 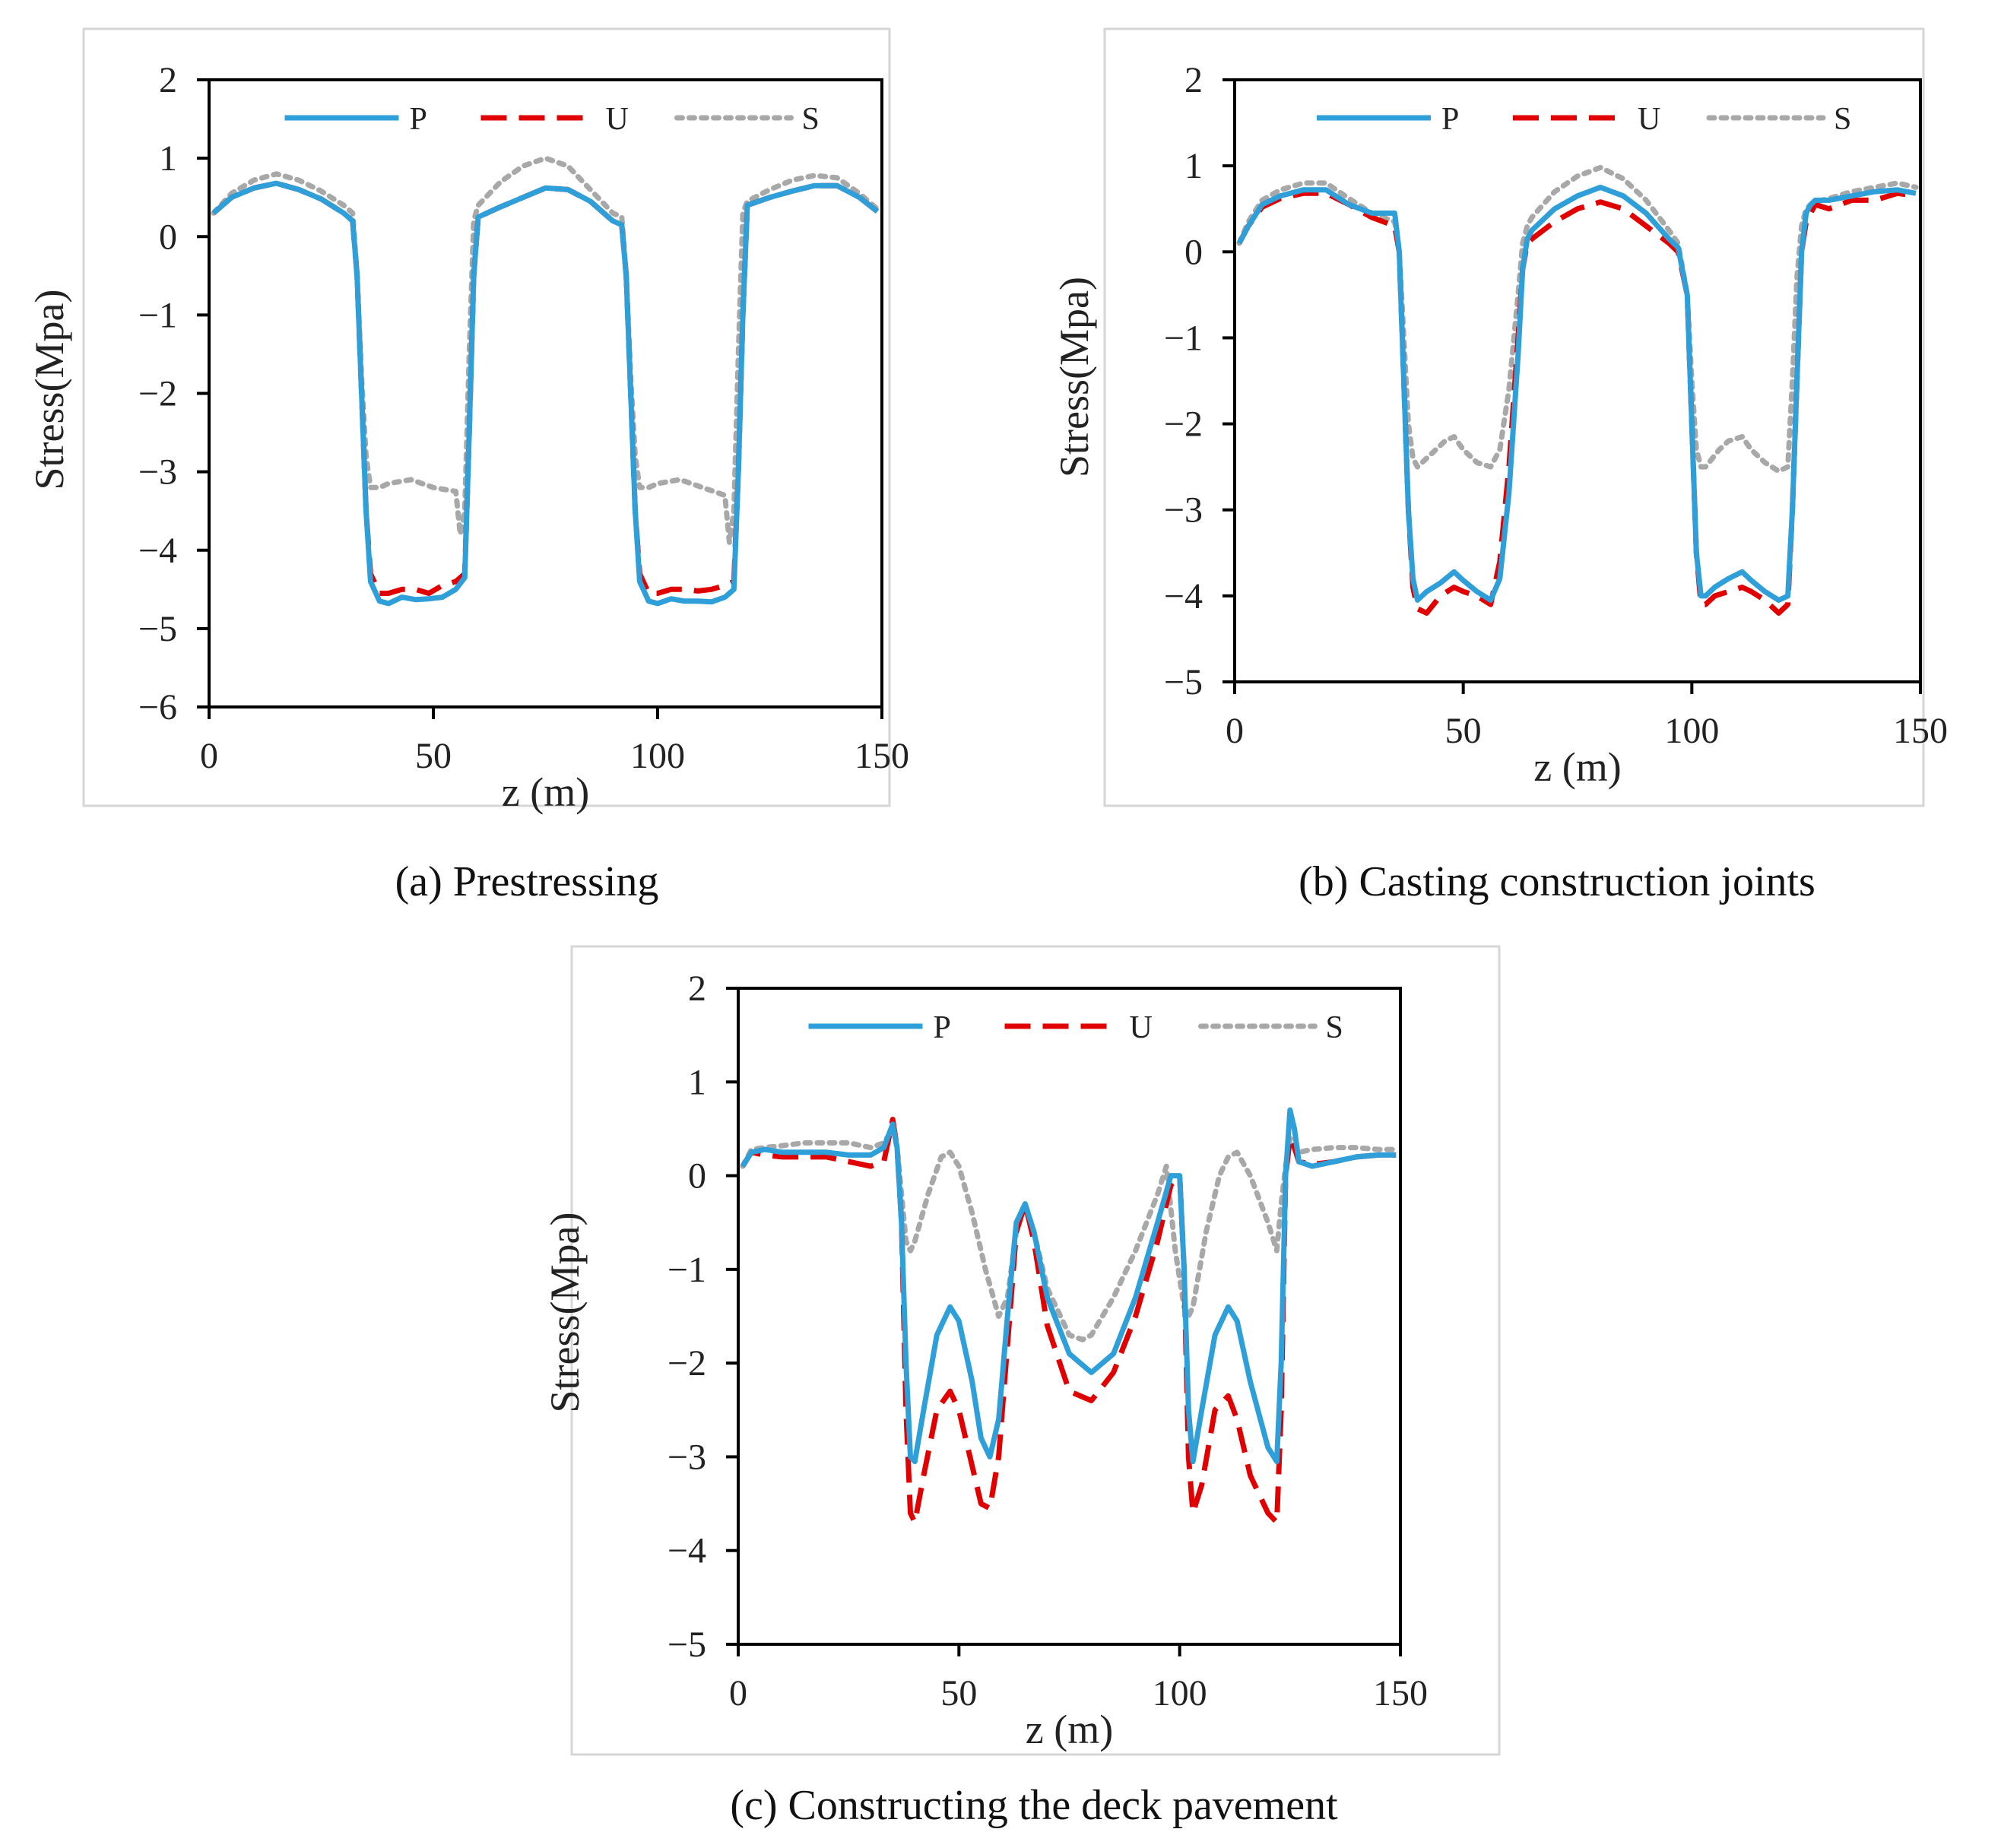 What do you see at coordinates (565, 1312) in the screenshot?
I see `chart-c-ylabel: Stress(Mpa)` at bounding box center [565, 1312].